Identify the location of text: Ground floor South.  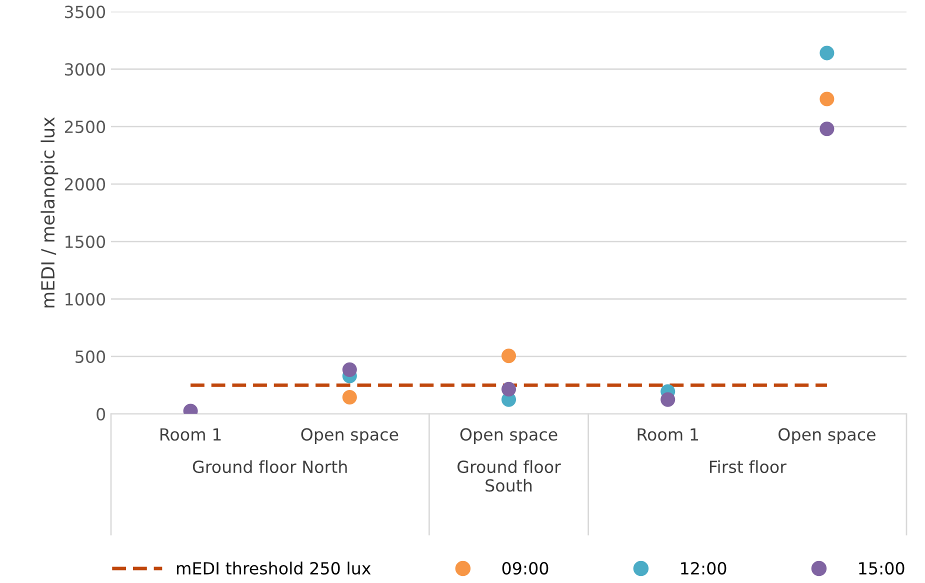
(509, 476).